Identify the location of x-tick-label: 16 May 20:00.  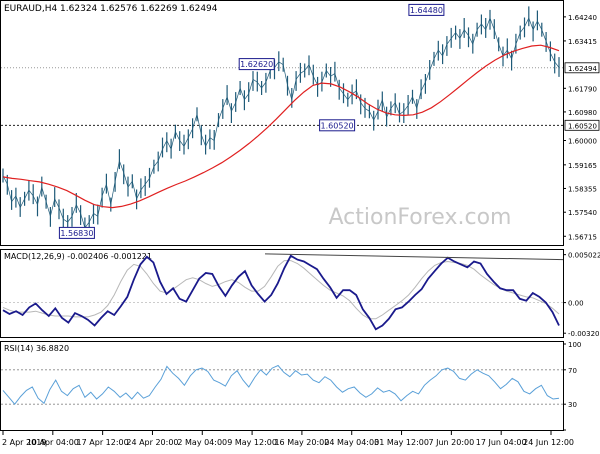
(301, 442).